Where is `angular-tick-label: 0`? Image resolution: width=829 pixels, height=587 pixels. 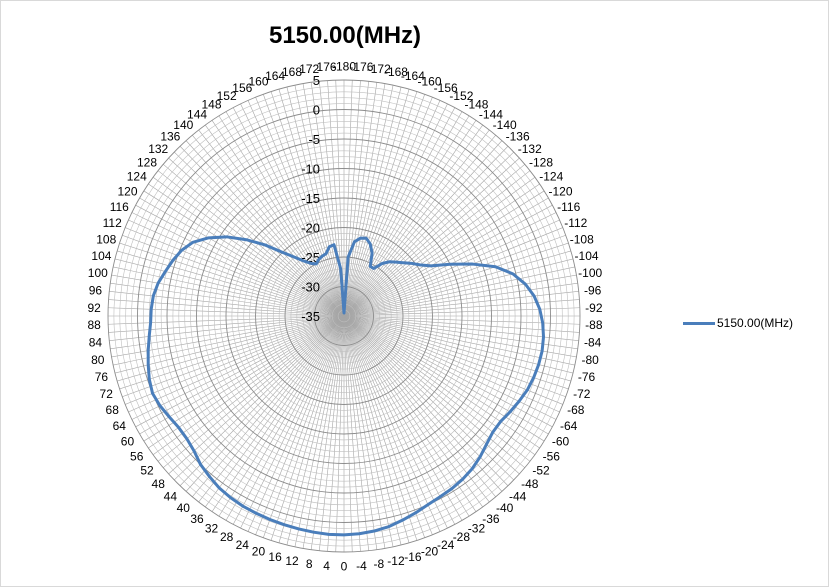
angular-tick-label: 0 is located at coordinates (344, 567).